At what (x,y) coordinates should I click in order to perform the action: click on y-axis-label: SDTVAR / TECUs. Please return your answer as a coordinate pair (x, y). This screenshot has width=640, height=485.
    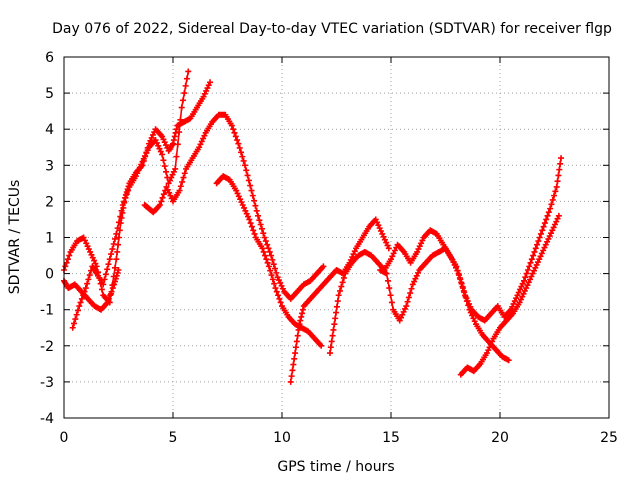
    Looking at the image, I should click on (15, 237).